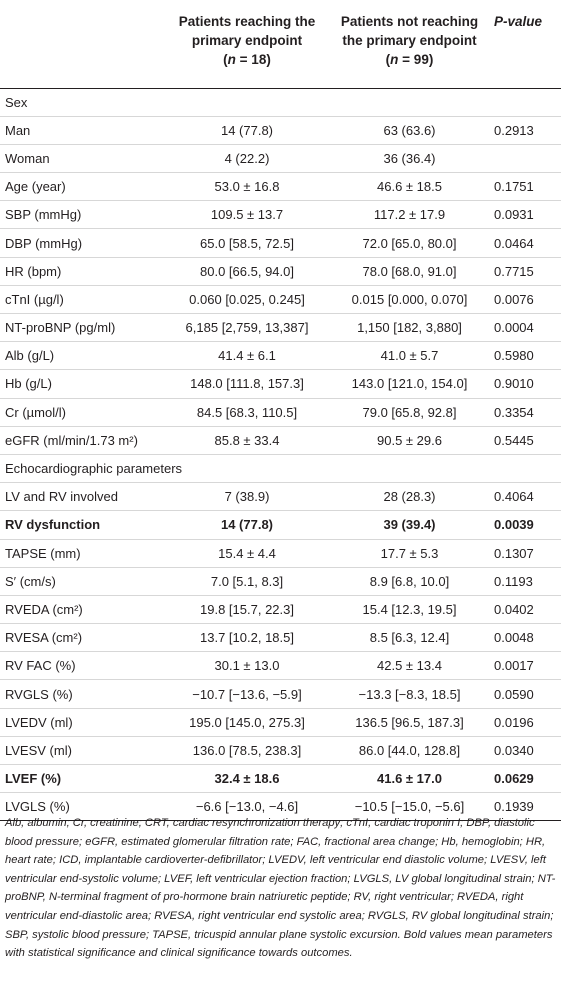 Image resolution: width=561 pixels, height=1002 pixels. I want to click on p-value: 0.0931, so click(526, 215).